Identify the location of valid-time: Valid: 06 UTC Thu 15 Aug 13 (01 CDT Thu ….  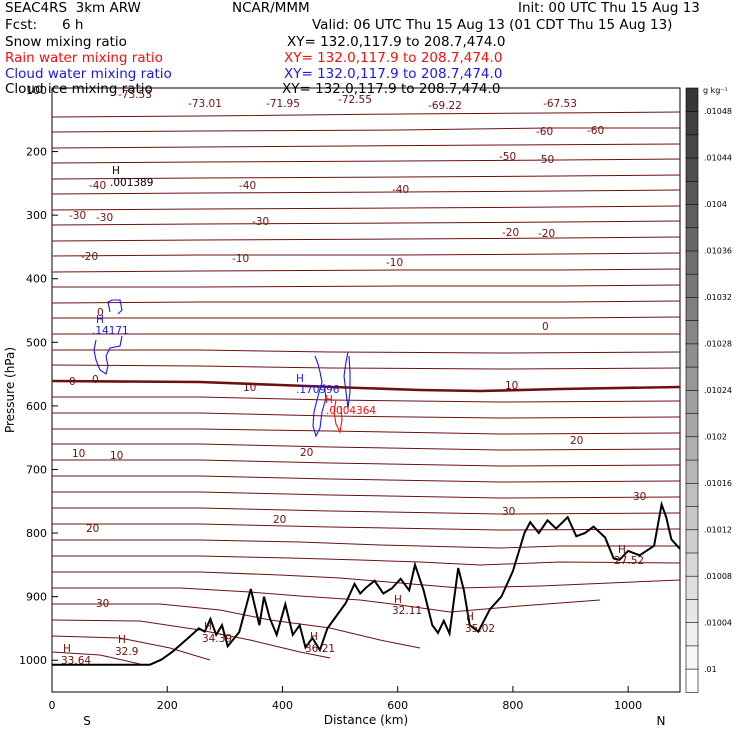
(492, 25).